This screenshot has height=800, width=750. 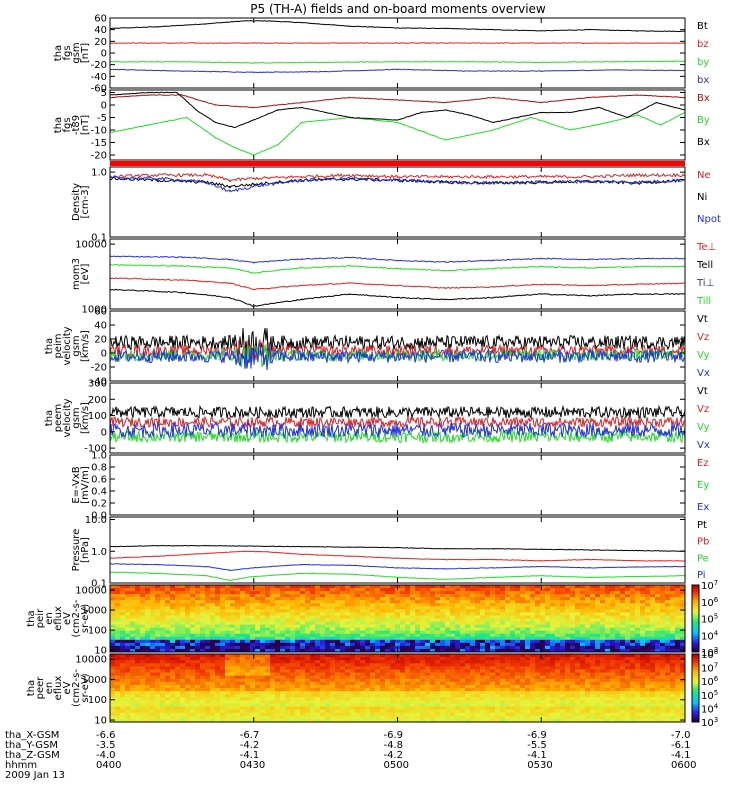 What do you see at coordinates (67, 417) in the screenshot?
I see `y-axis-label: velocity` at bounding box center [67, 417].